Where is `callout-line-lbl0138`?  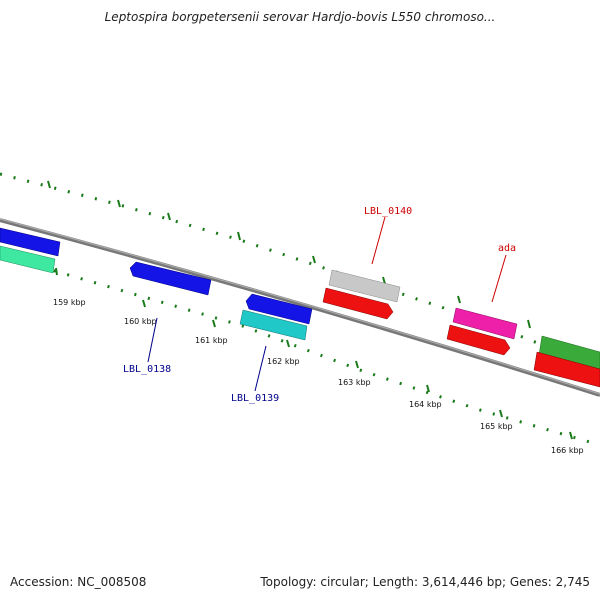
callout-line-lbl0138 is located at coordinates (152, 340).